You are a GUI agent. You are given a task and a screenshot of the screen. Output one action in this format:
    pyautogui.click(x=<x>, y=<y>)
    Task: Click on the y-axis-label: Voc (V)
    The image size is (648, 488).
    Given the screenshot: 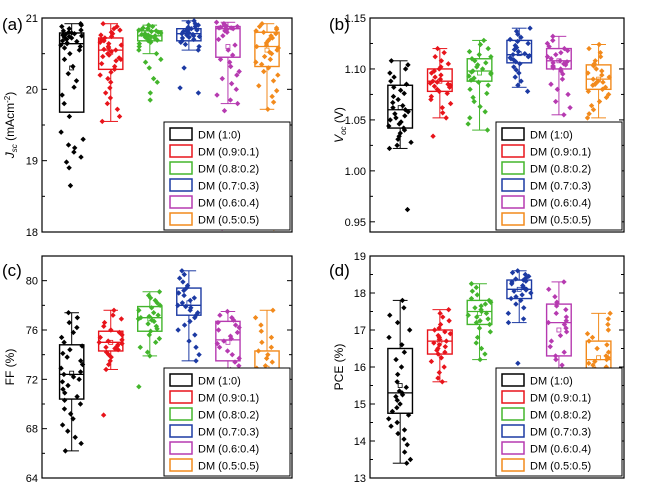 What is the action you would take?
    pyautogui.click(x=340, y=125)
    